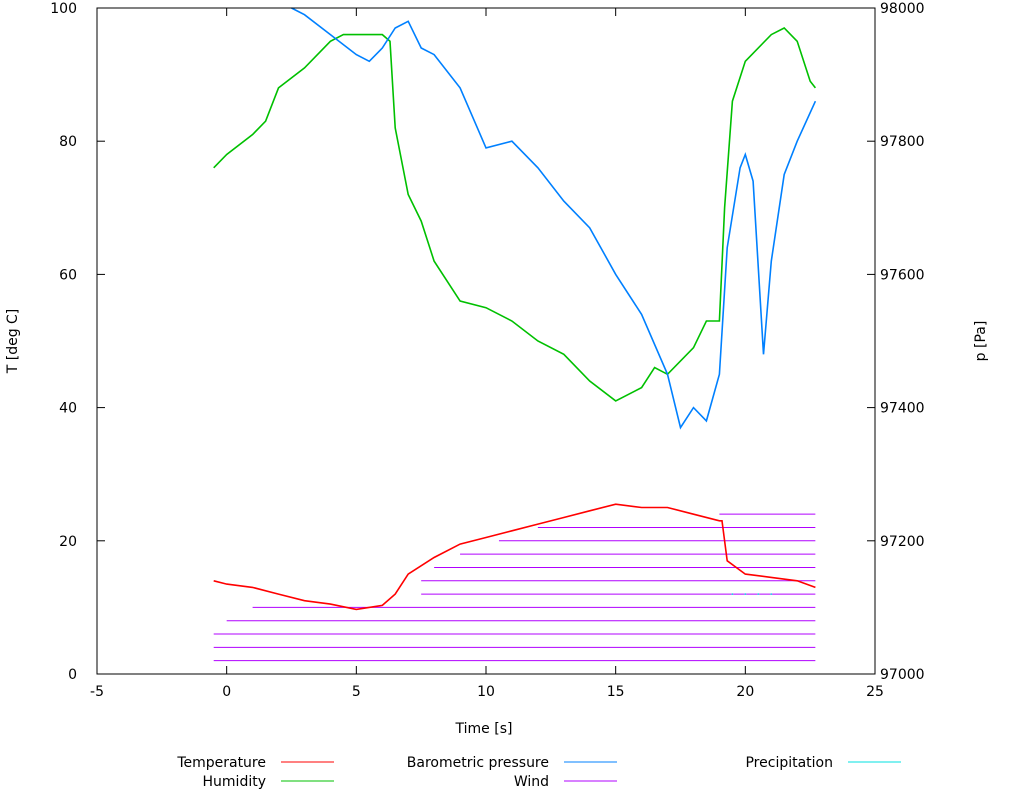  I want to click on x-tick-label: 15, so click(616, 692).